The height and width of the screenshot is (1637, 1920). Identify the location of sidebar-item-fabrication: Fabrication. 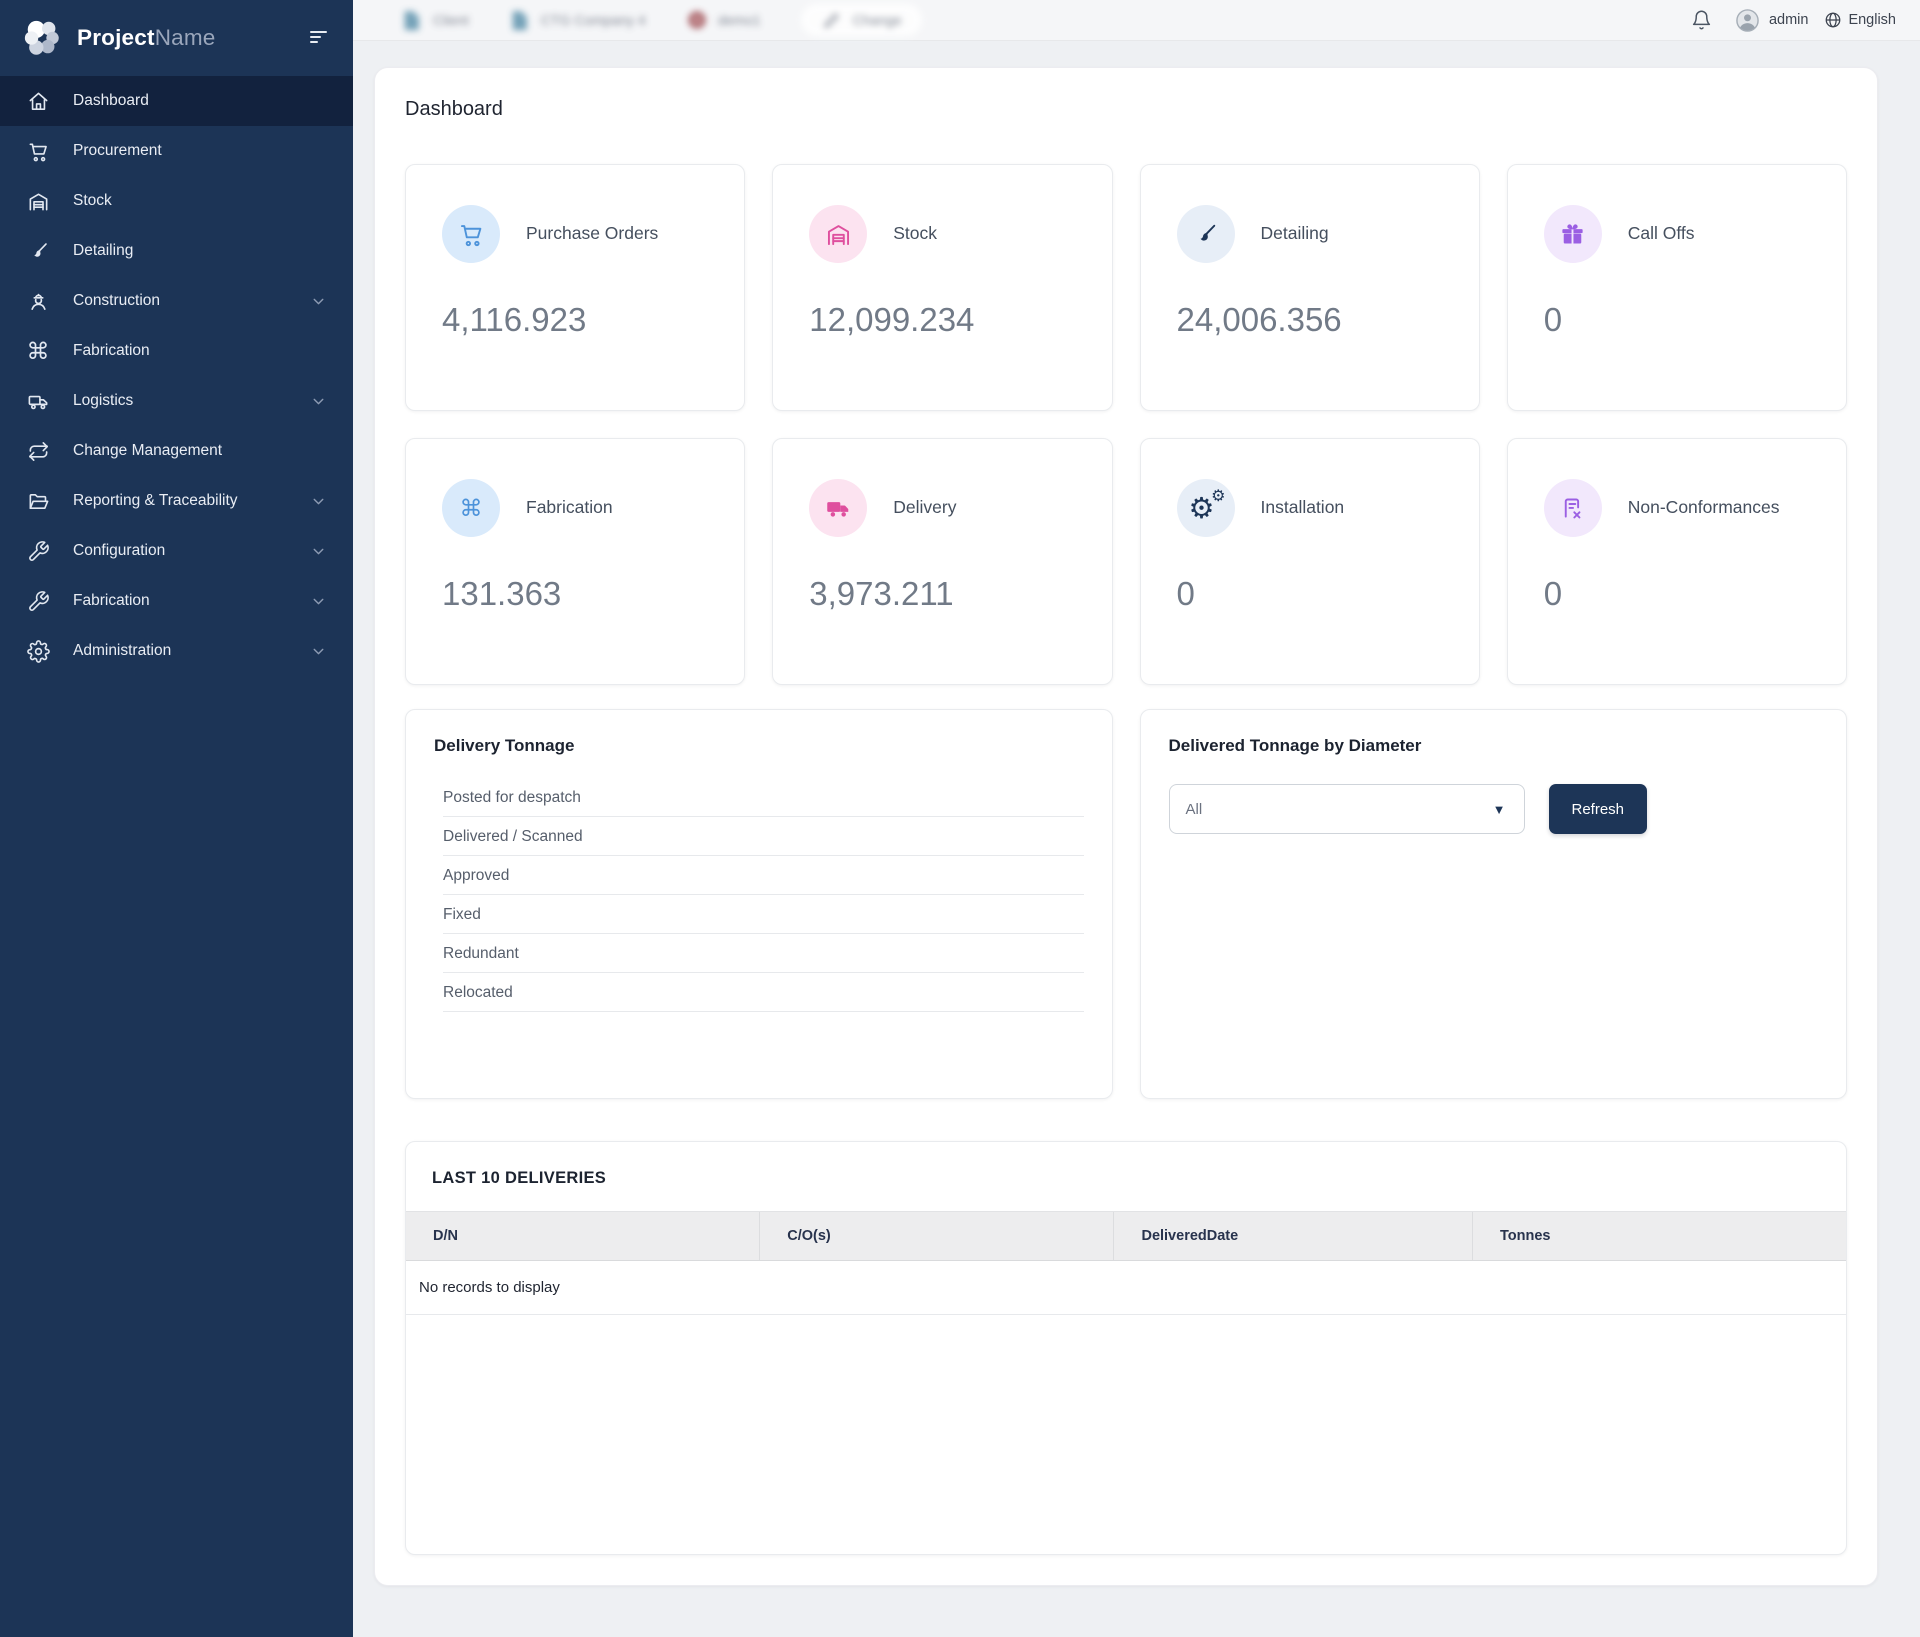
(176, 601).